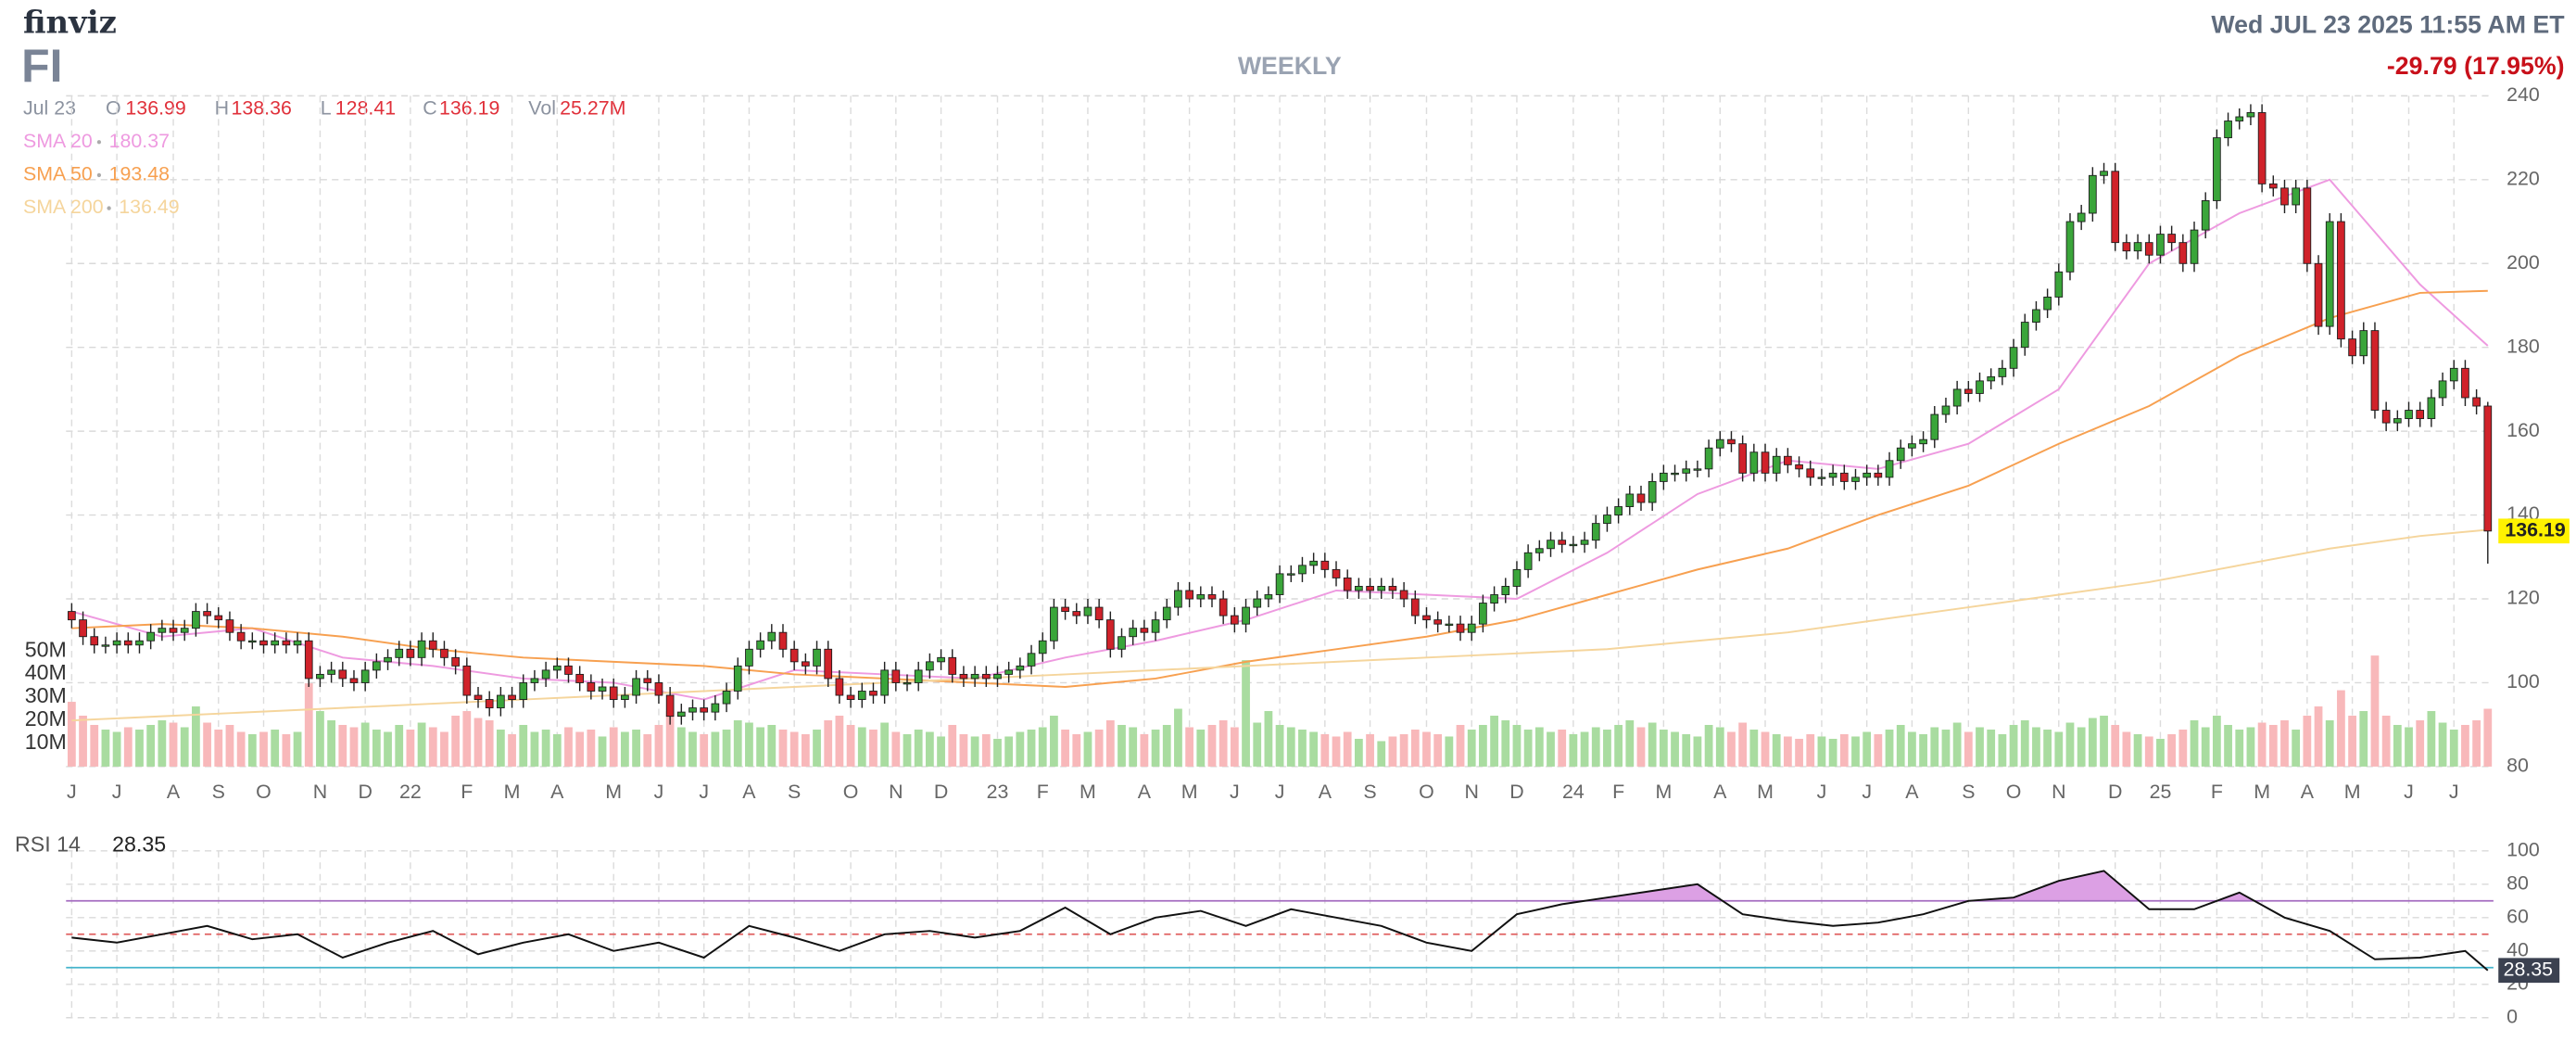 The height and width of the screenshot is (1042, 2576). I want to click on ticker: FI, so click(41, 66).